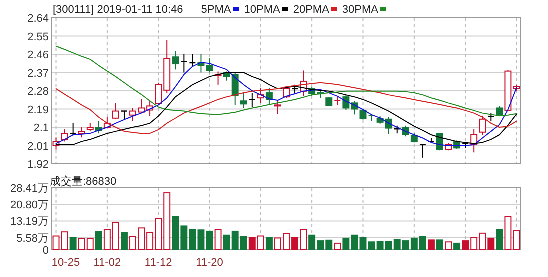 The image size is (548, 277). Describe the element at coordinates (38, 74) in the screenshot. I see `y-tick-label: 2.37` at that location.